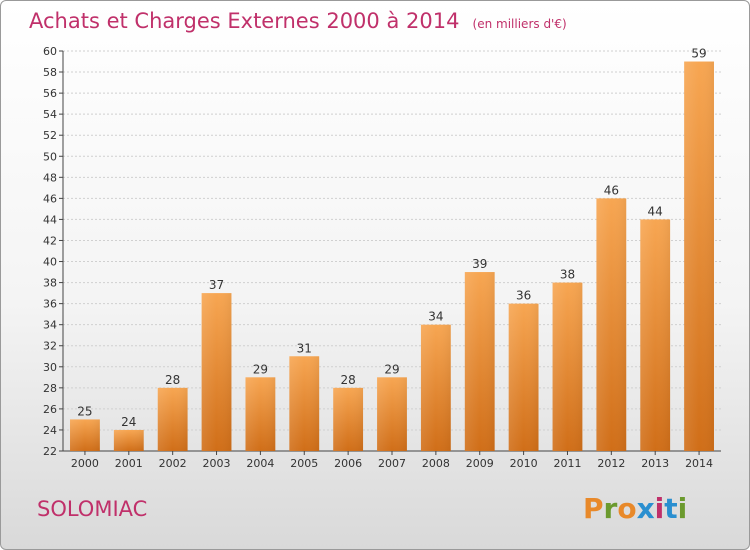  I want to click on bar-shine-2004, so click(260, 414).